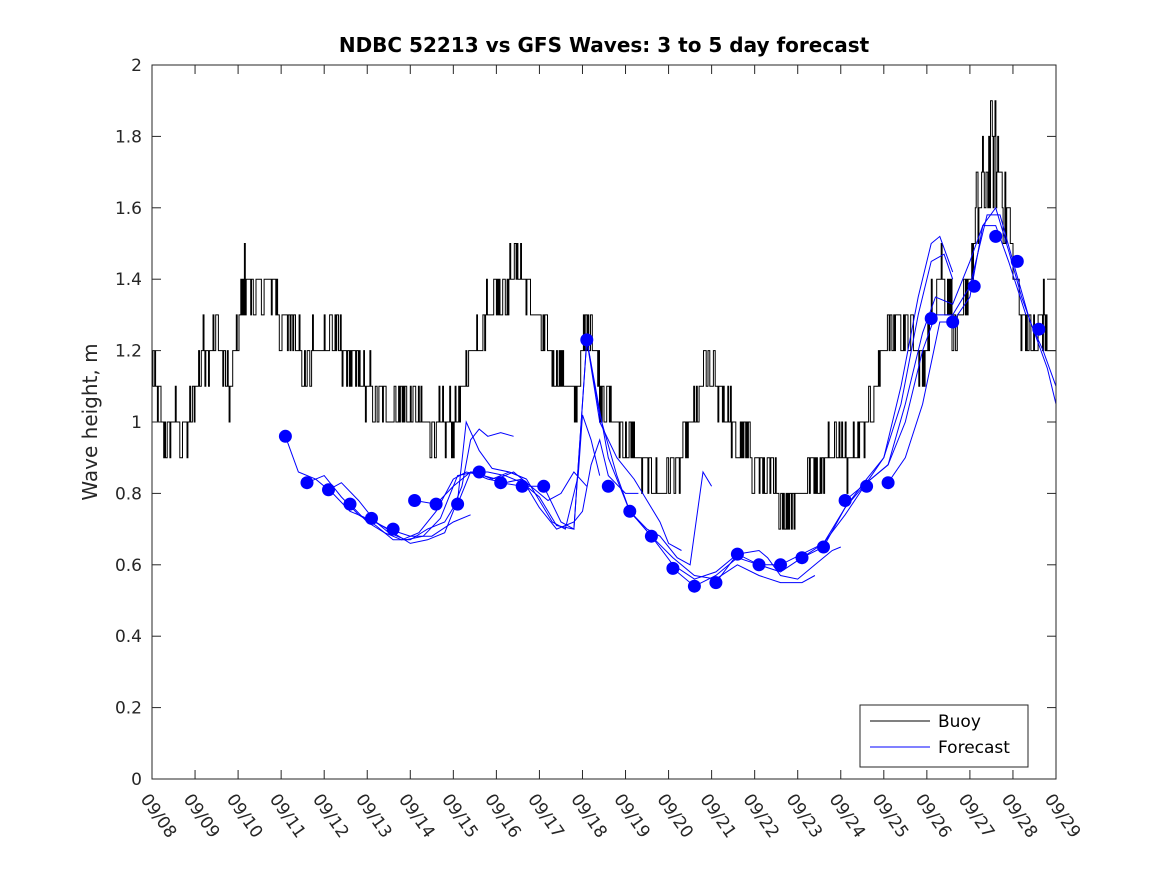 This screenshot has width=1167, height=875. I want to click on legend-label-buoy: Buoy, so click(959, 722).